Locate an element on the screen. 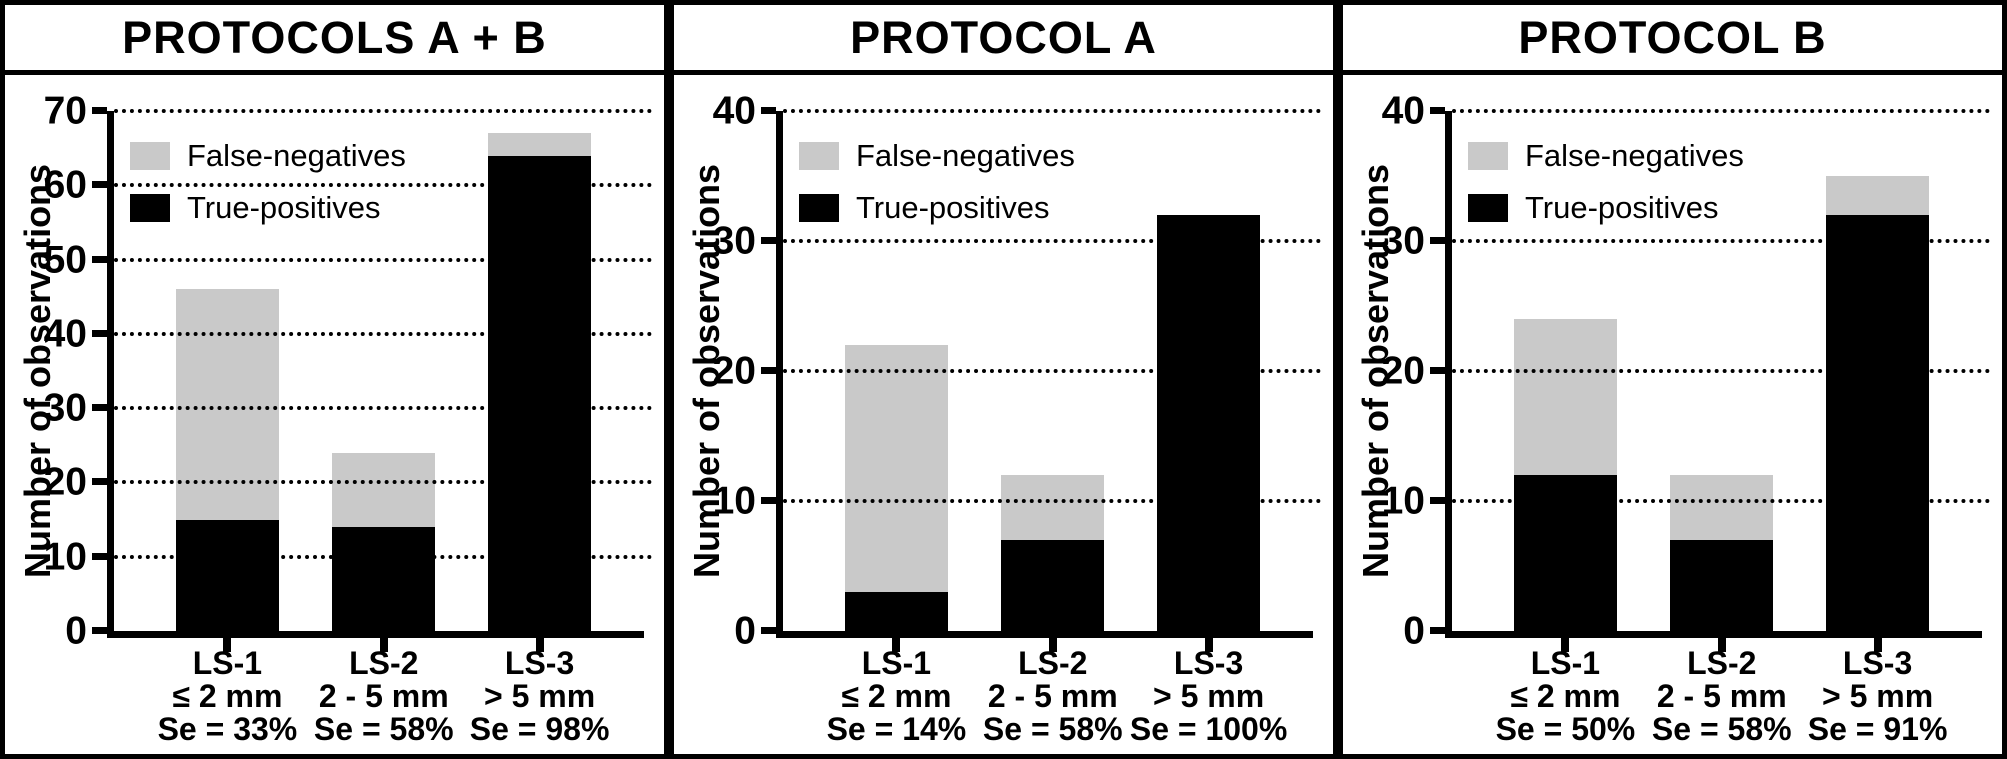 The width and height of the screenshot is (2007, 759). sensitivity-value: Se = 50% is located at coordinates (1565, 729).